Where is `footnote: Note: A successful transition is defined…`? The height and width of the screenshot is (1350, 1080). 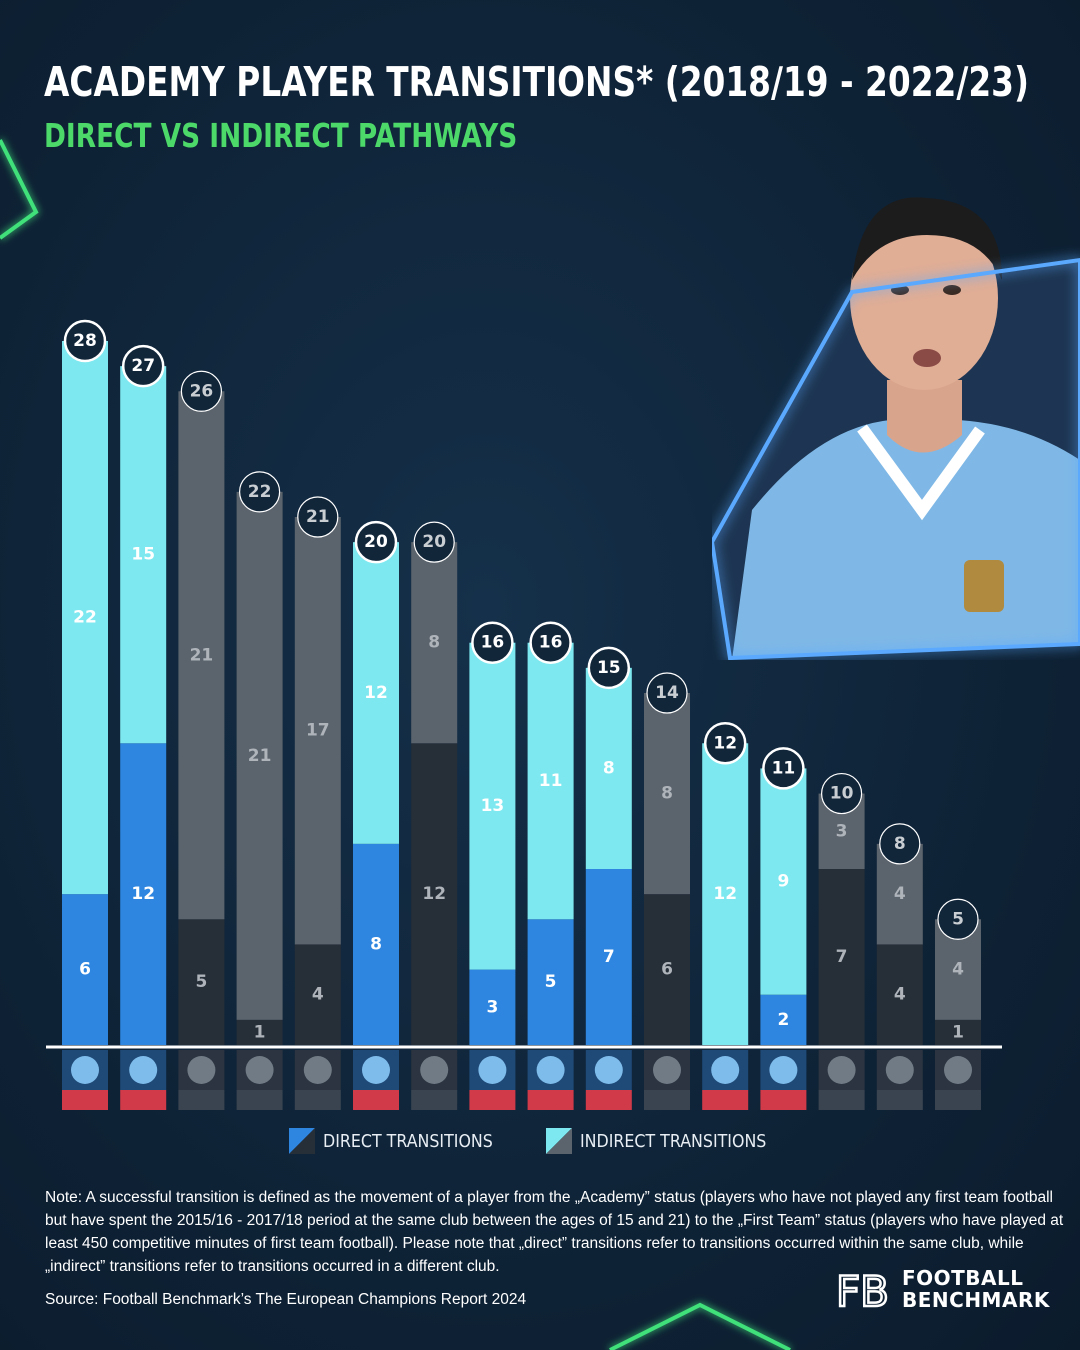 footnote: Note: A successful transition is defined… is located at coordinates (554, 1232).